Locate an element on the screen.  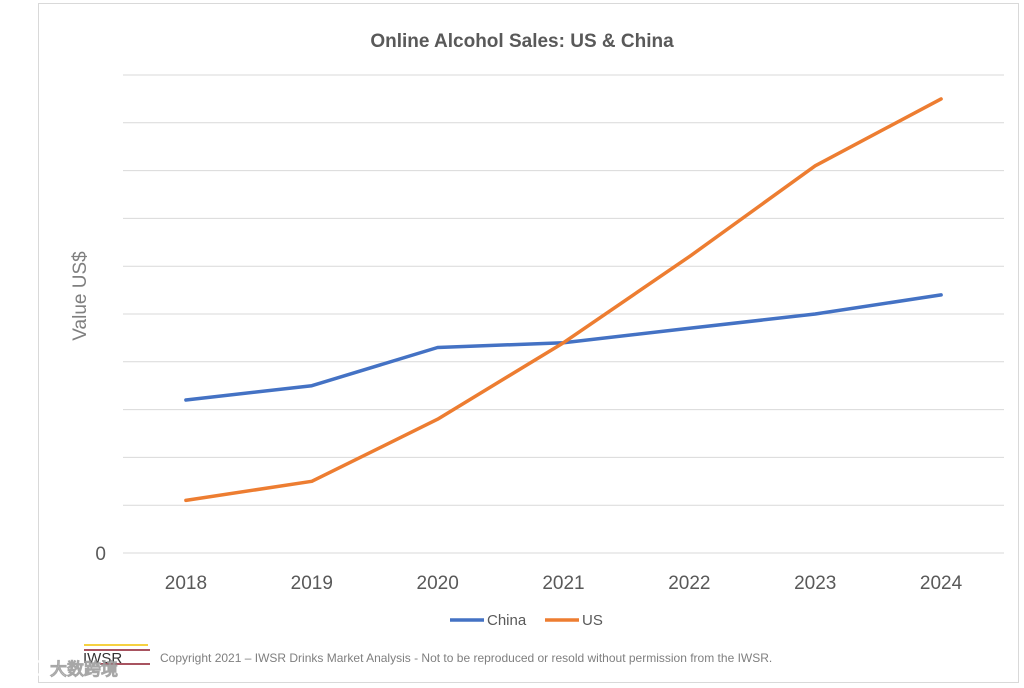
legend: China US is located at coordinates (526, 620).